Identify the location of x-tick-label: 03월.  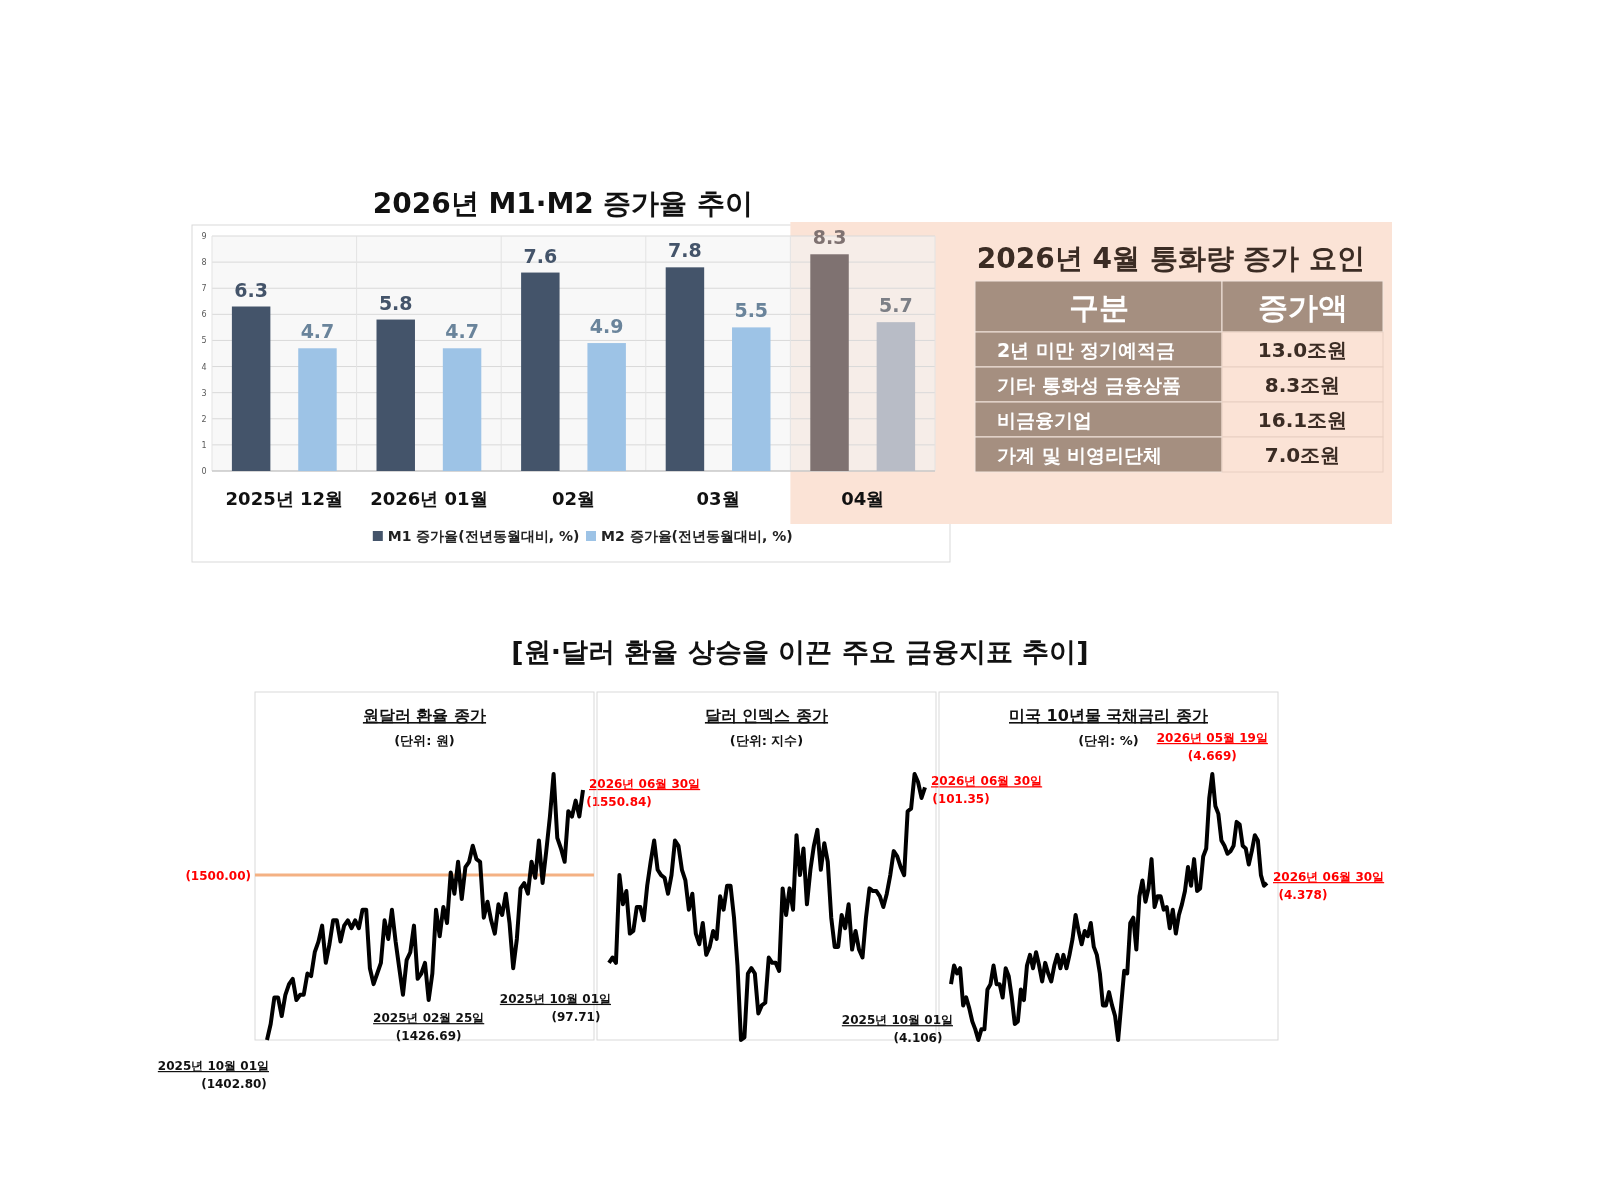
(718, 498).